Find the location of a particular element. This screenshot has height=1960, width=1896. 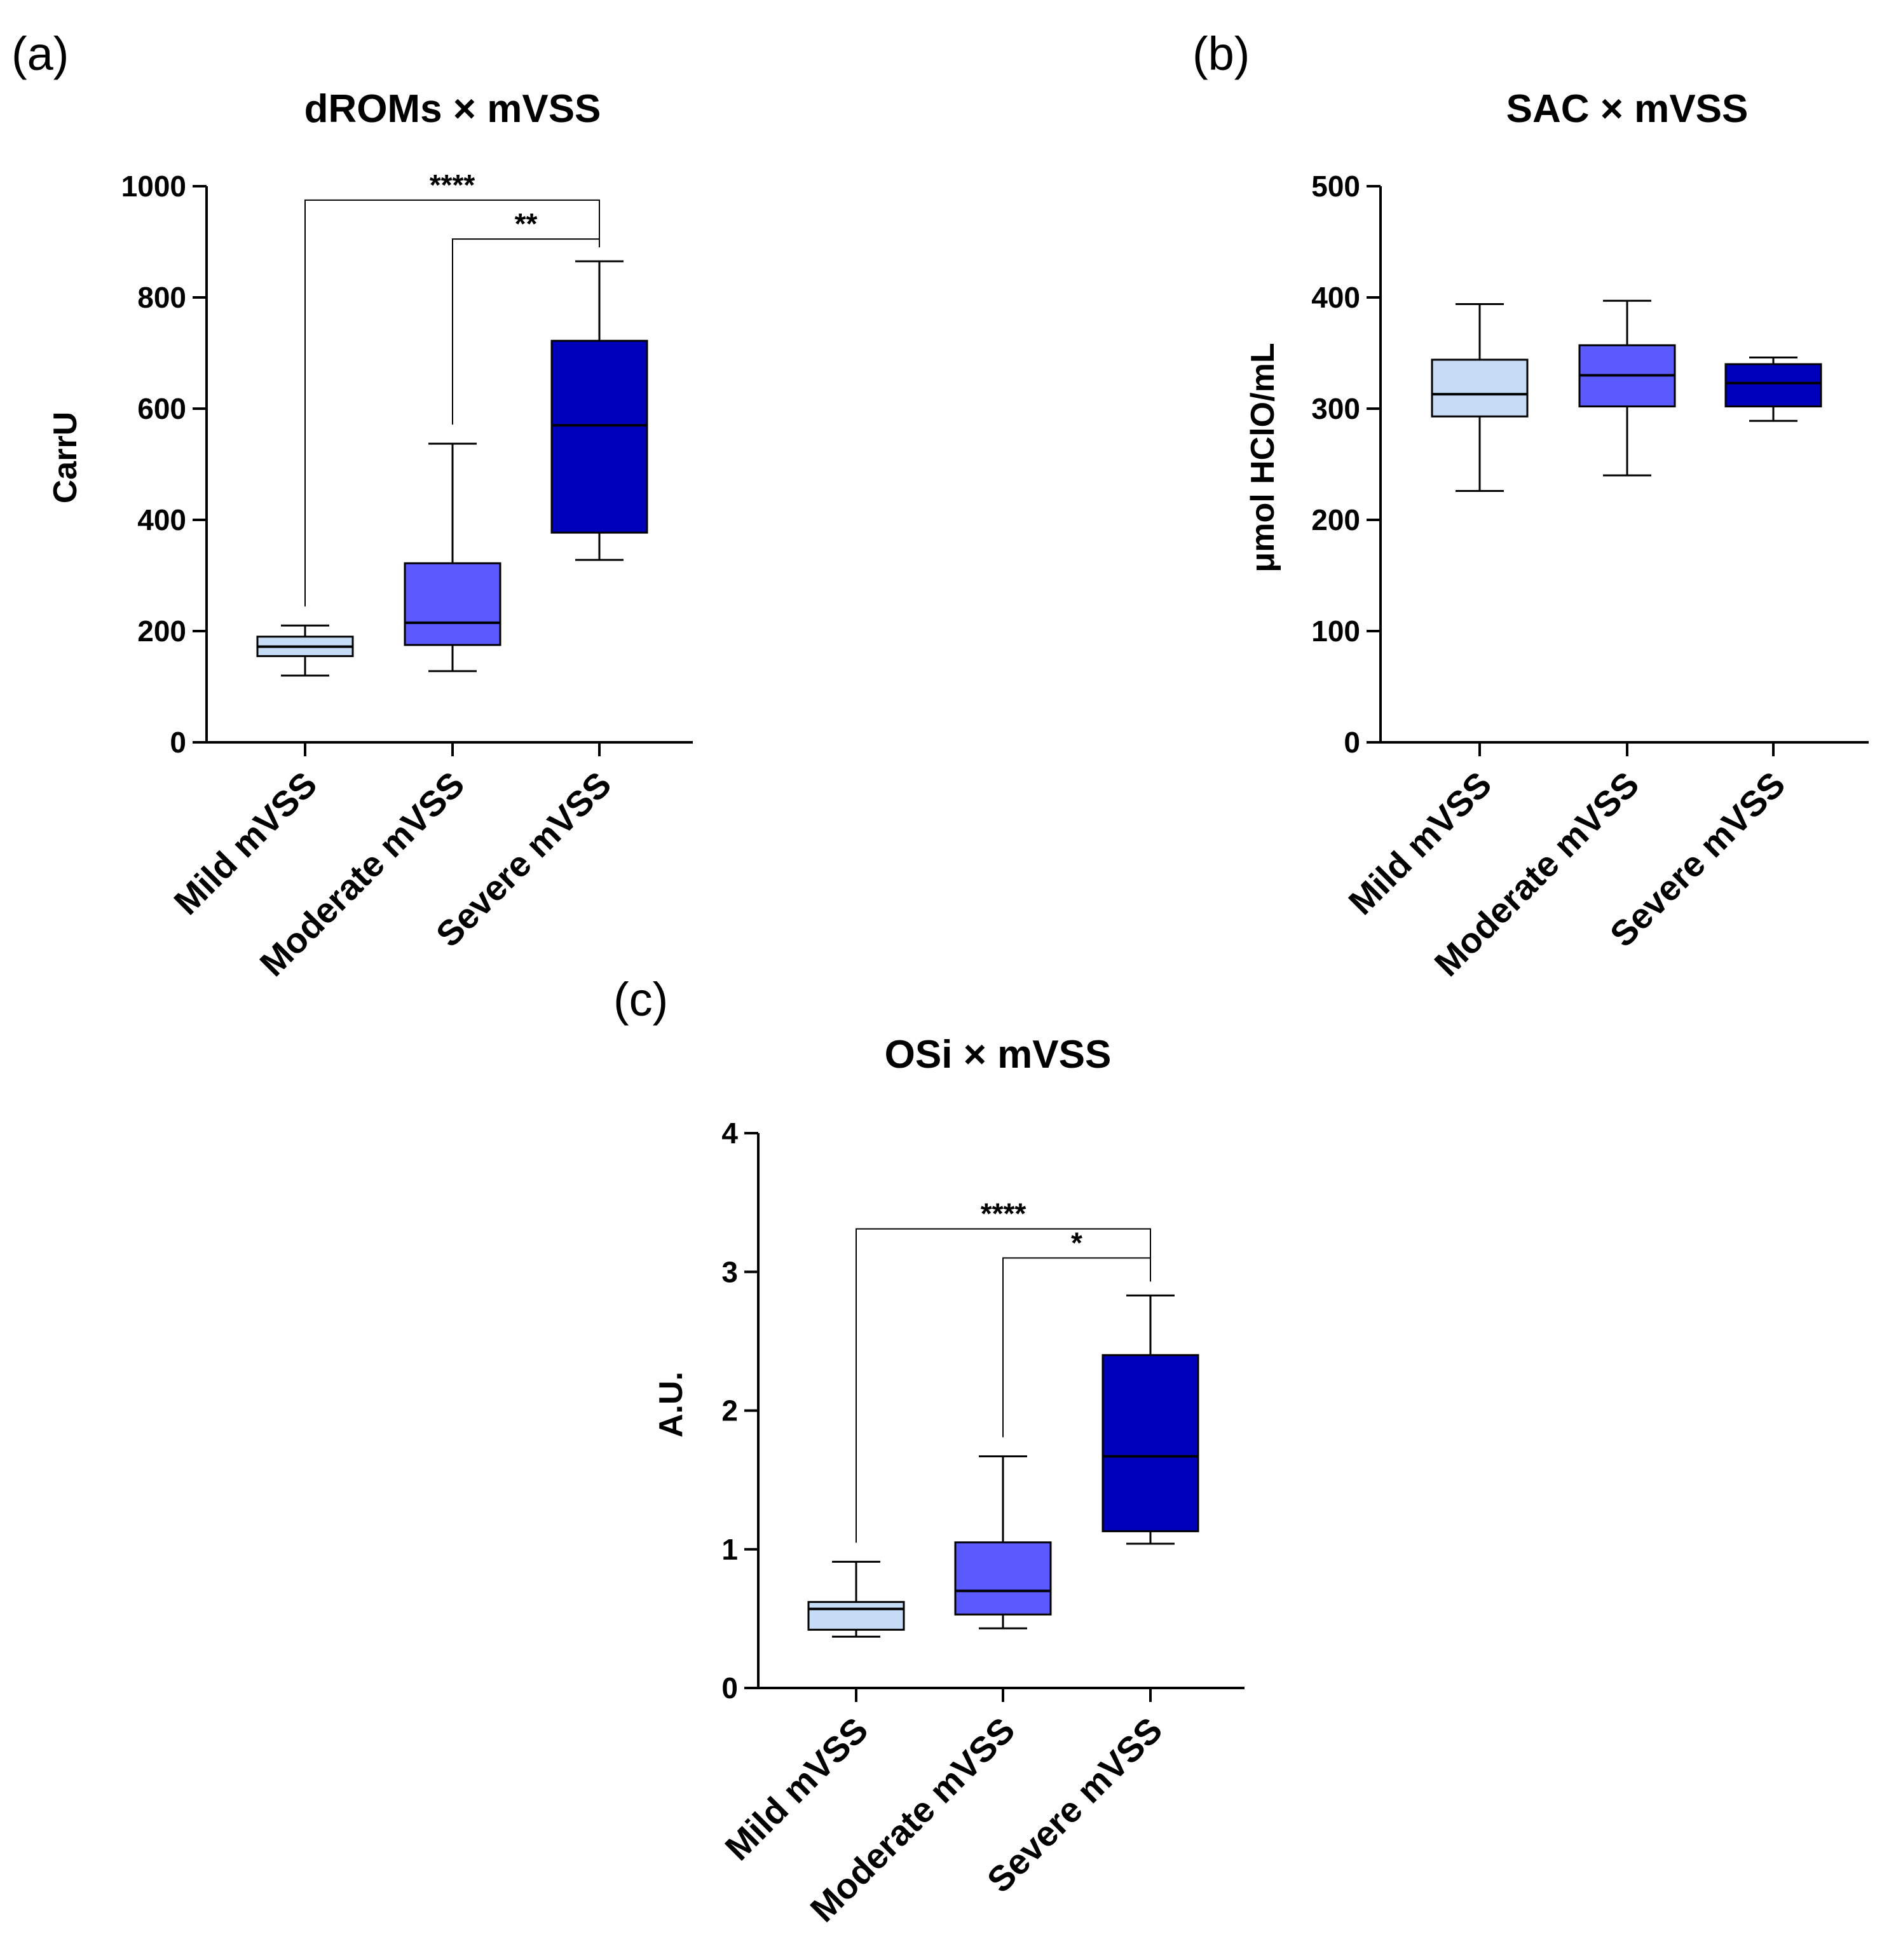

panel-b-label: (b) is located at coordinates (1221, 53).